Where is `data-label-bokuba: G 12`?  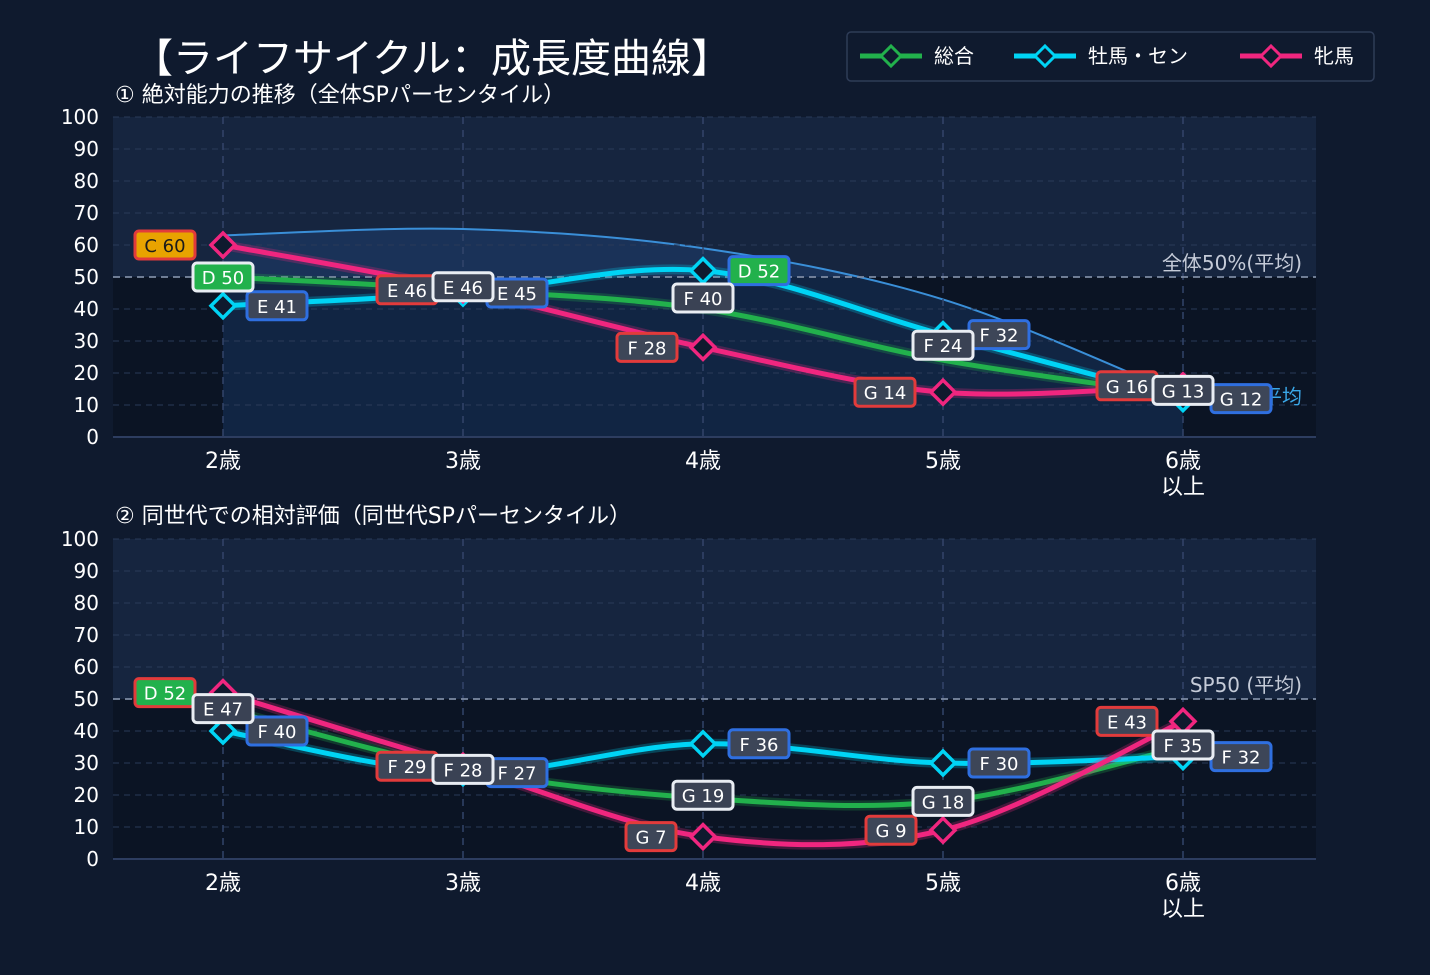
data-label-bokuba: G 12 is located at coordinates (1241, 399).